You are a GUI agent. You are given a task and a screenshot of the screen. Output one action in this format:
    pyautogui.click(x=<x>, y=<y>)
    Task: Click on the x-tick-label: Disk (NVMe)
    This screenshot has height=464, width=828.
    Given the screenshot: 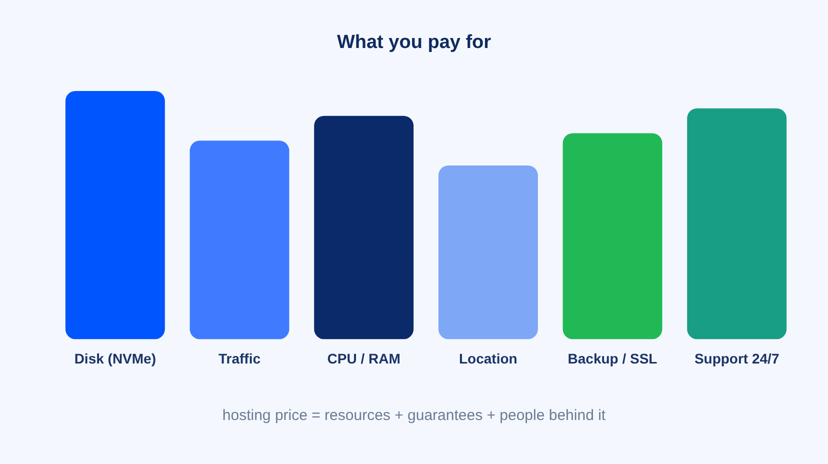 What is the action you would take?
    pyautogui.click(x=115, y=358)
    